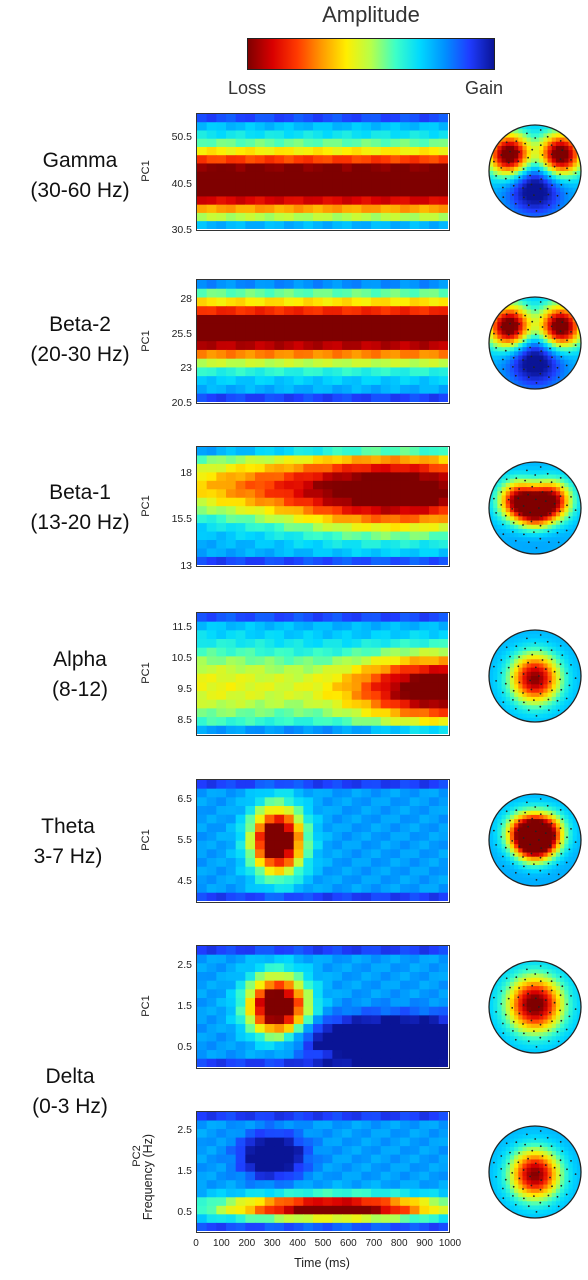 Image resolution: width=588 pixels, height=1280 pixels. What do you see at coordinates (184, 1006) in the screenshot?
I see `y-tick-label: 1.5` at bounding box center [184, 1006].